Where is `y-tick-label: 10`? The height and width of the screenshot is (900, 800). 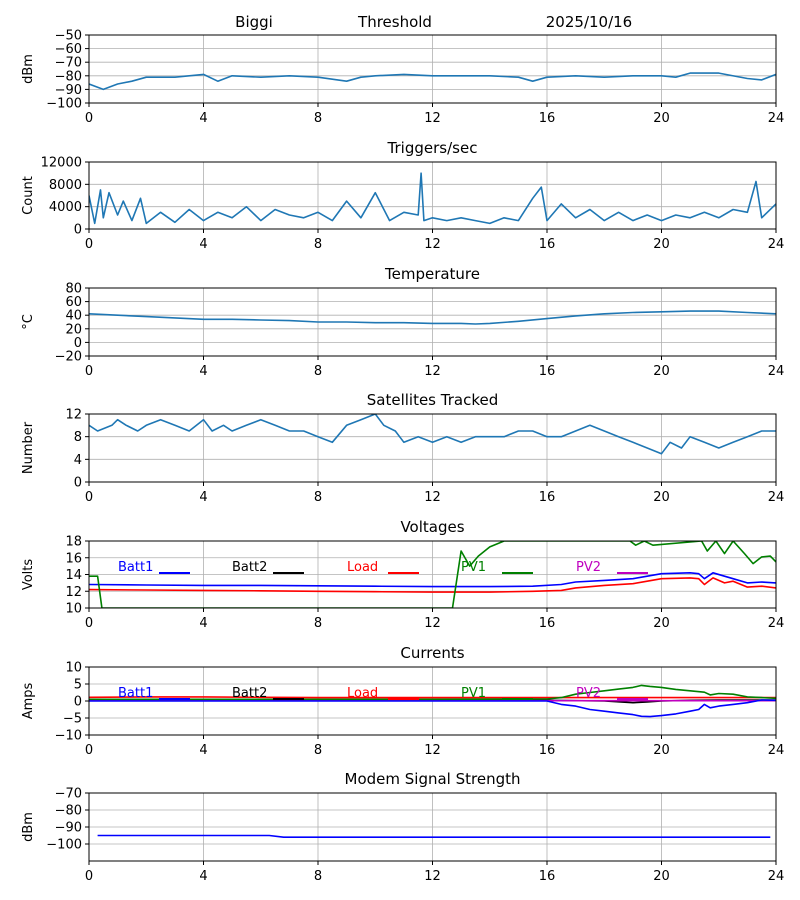 y-tick-label: 10 is located at coordinates (73, 668).